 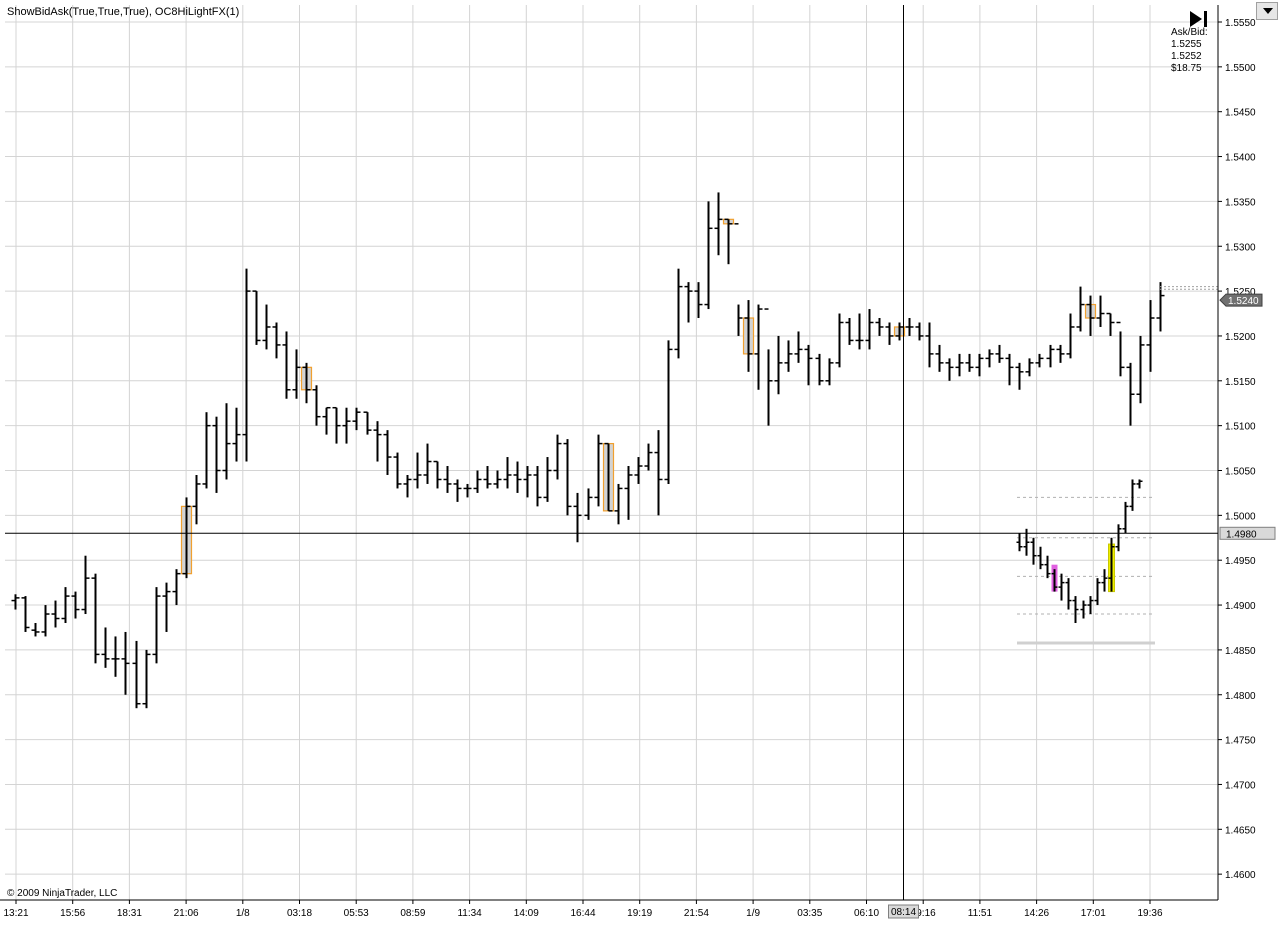 I want to click on x-tick-label: 19:19, so click(x=639, y=913).